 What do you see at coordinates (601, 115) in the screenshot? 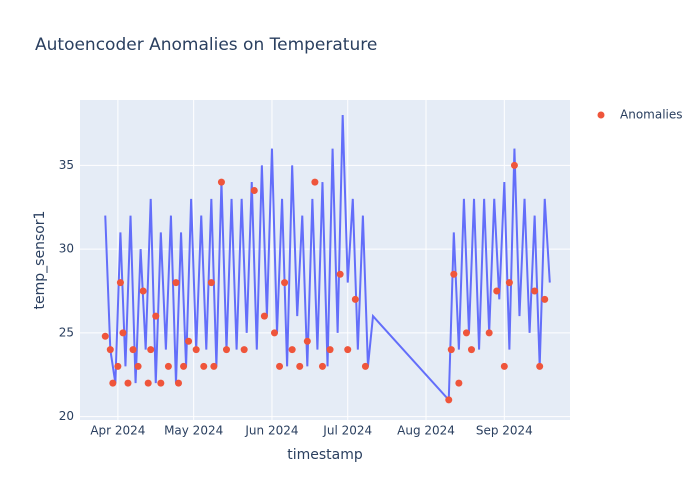
I see `legend-marker` at bounding box center [601, 115].